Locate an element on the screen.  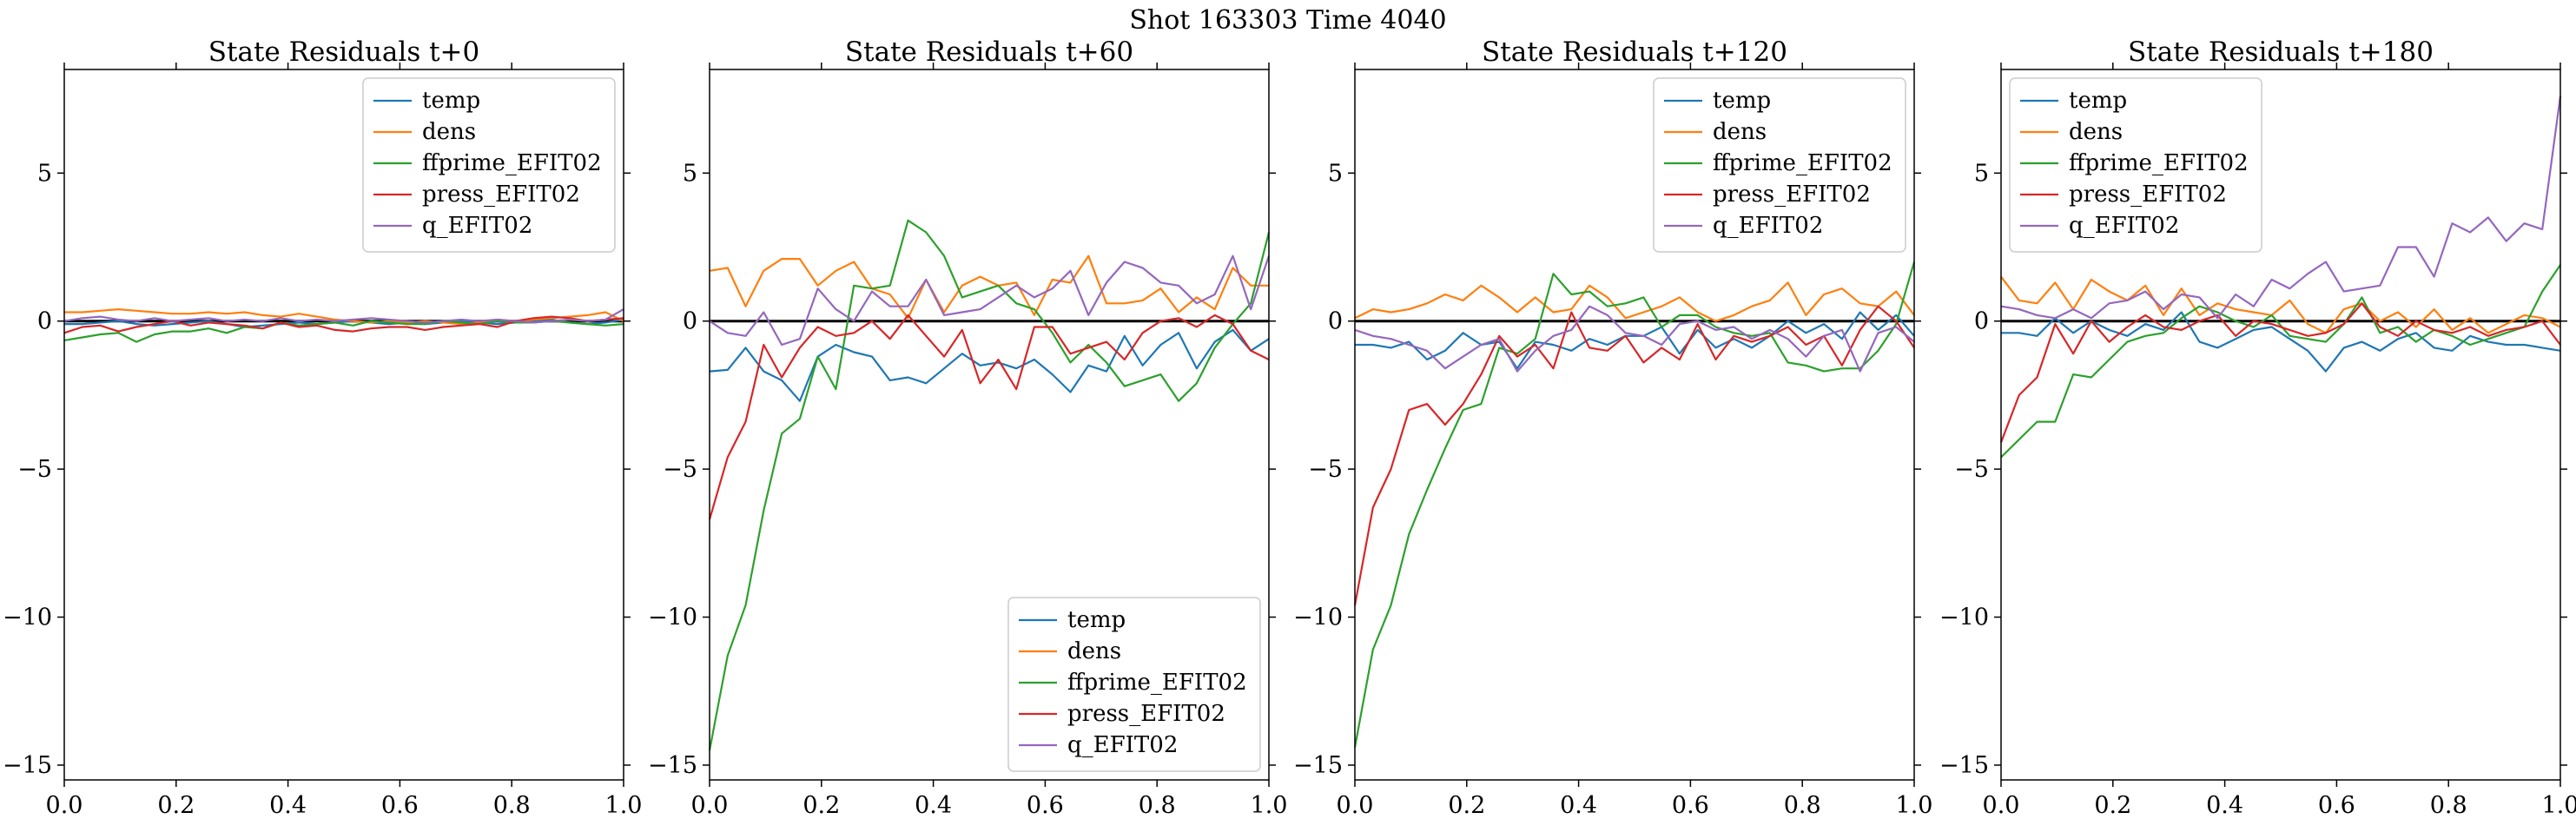
subplot-title: State Residuals t+120 is located at coordinates (1634, 52).